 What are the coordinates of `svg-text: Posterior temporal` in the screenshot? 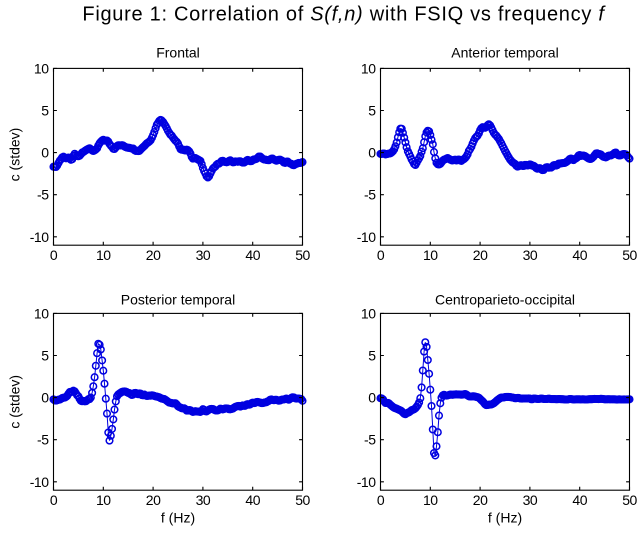 It's located at (178, 299).